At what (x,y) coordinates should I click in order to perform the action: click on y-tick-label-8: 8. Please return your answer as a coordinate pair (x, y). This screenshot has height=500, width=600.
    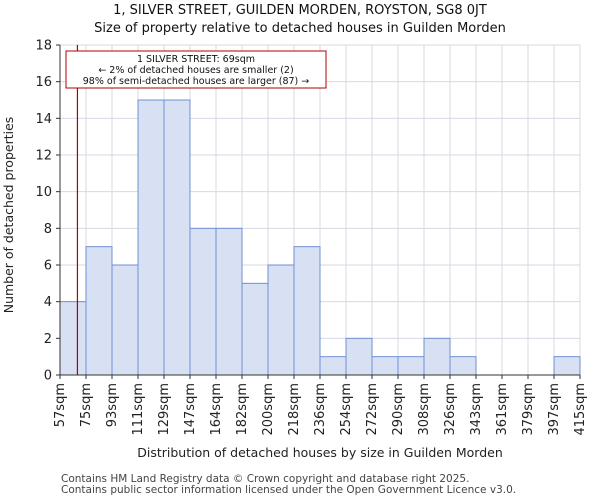
    Looking at the image, I should click on (48, 229).